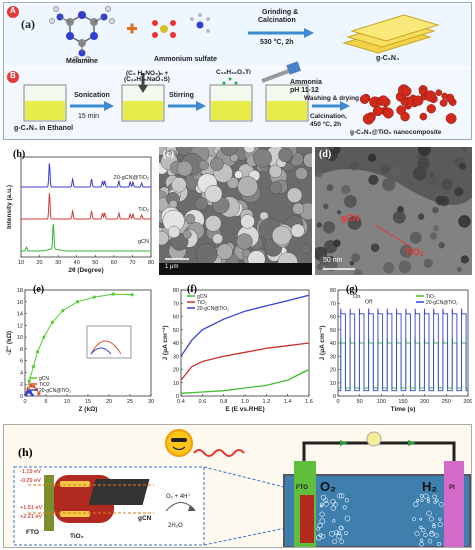 This screenshot has width=475, height=550. What do you see at coordinates (309, 402) in the screenshot?
I see `x-tick-label: 1.6` at bounding box center [309, 402].